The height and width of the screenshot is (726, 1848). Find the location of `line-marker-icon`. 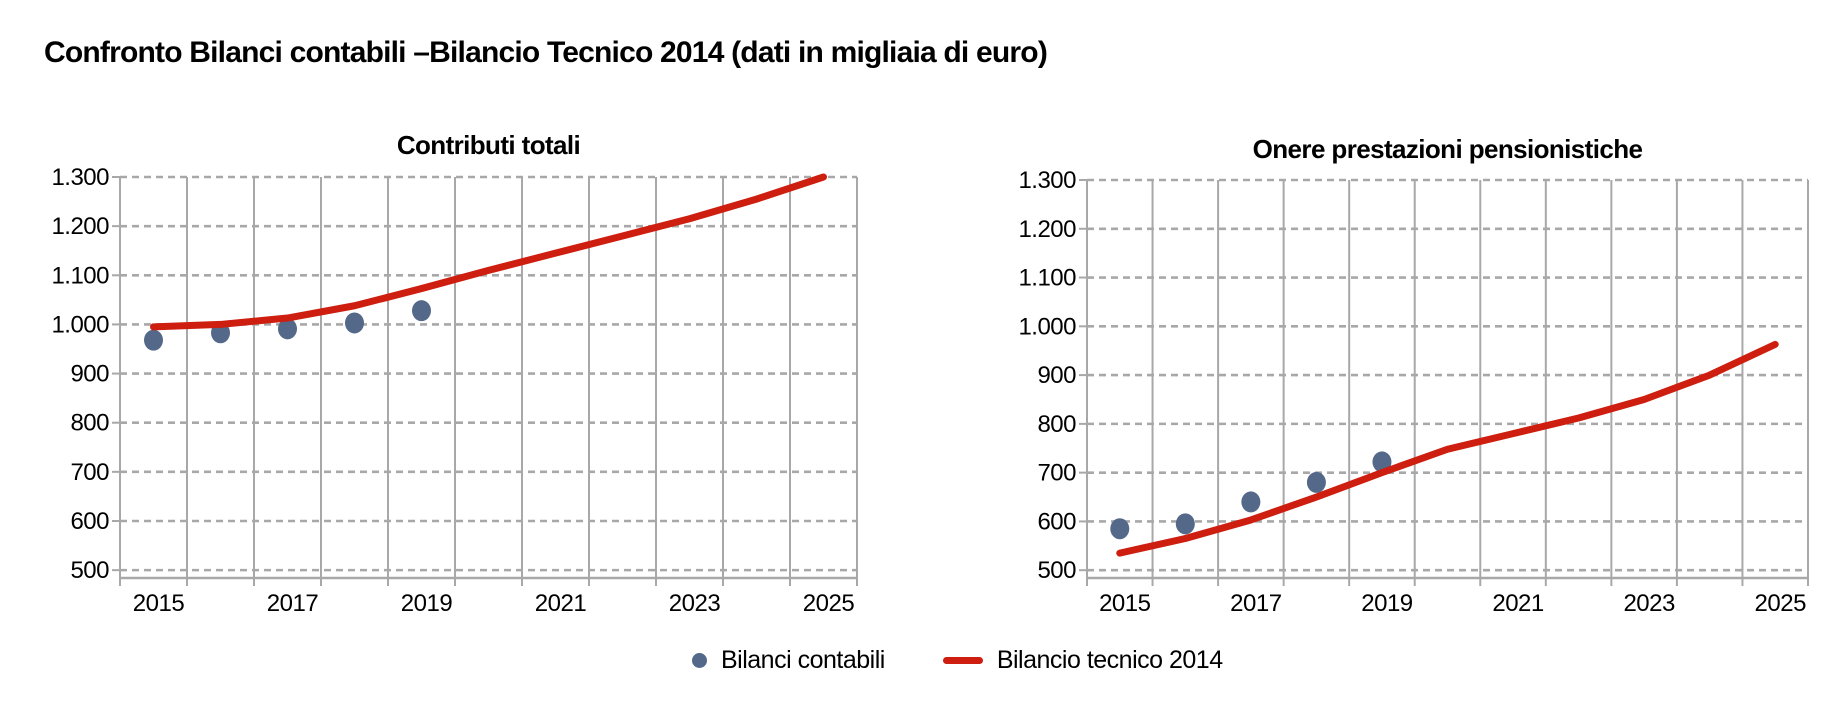

line-marker-icon is located at coordinates (962, 660).